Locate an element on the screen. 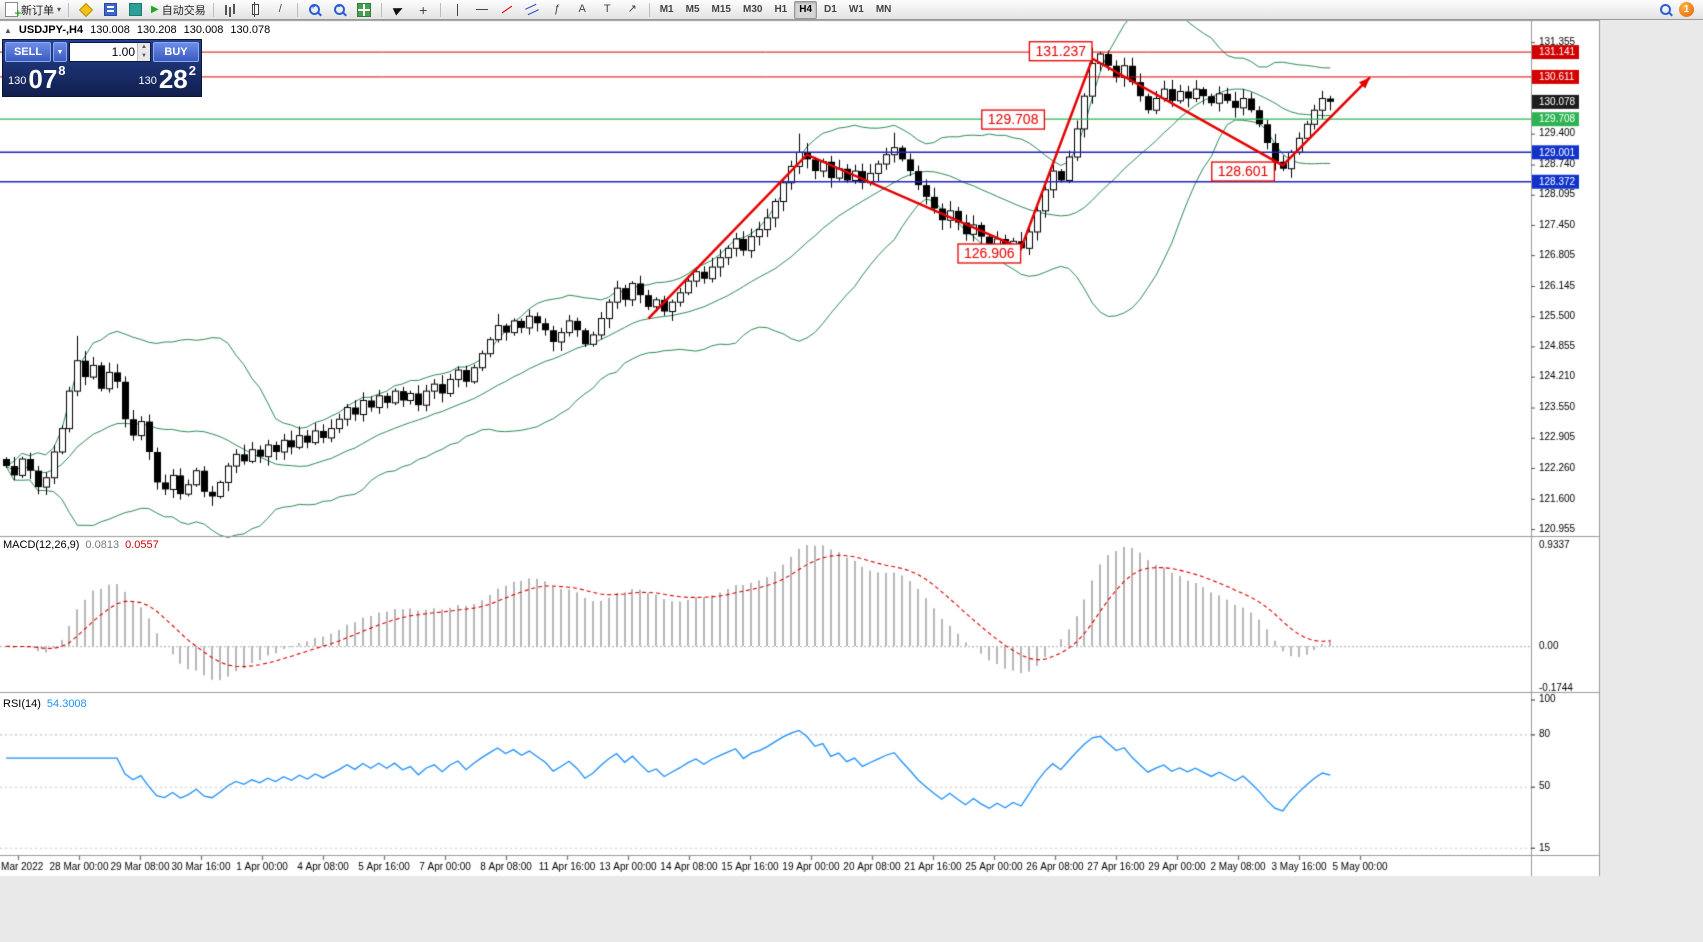  navigator-icon is located at coordinates (136, 9).